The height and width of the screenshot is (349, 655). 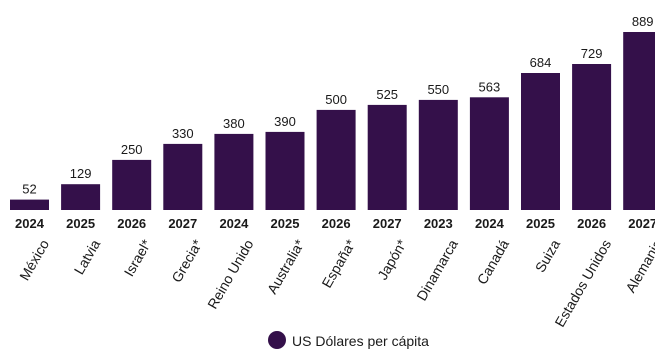 What do you see at coordinates (30, 223) in the screenshot?
I see `year-label-0: 2024` at bounding box center [30, 223].